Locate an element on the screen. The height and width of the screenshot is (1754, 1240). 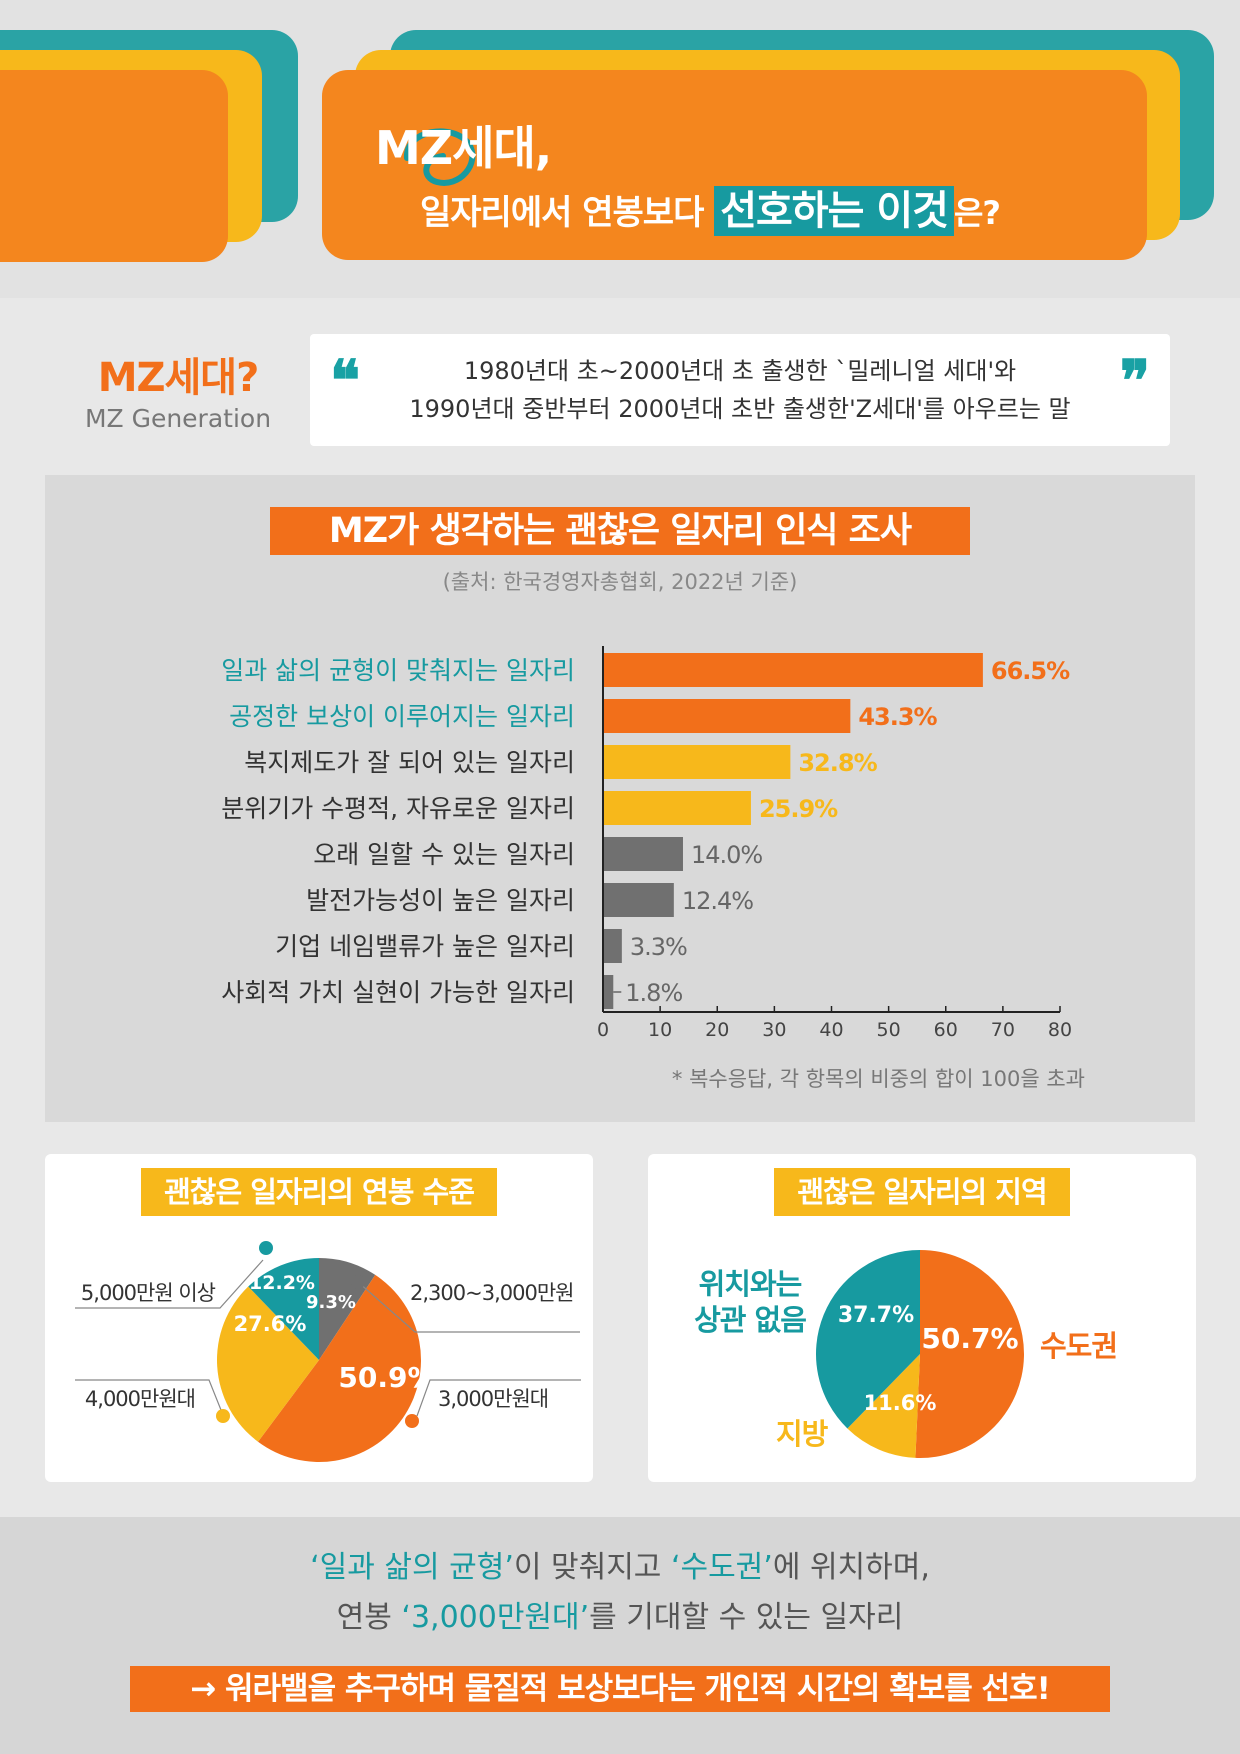
x-tick-label: 20 is located at coordinates (717, 1030).